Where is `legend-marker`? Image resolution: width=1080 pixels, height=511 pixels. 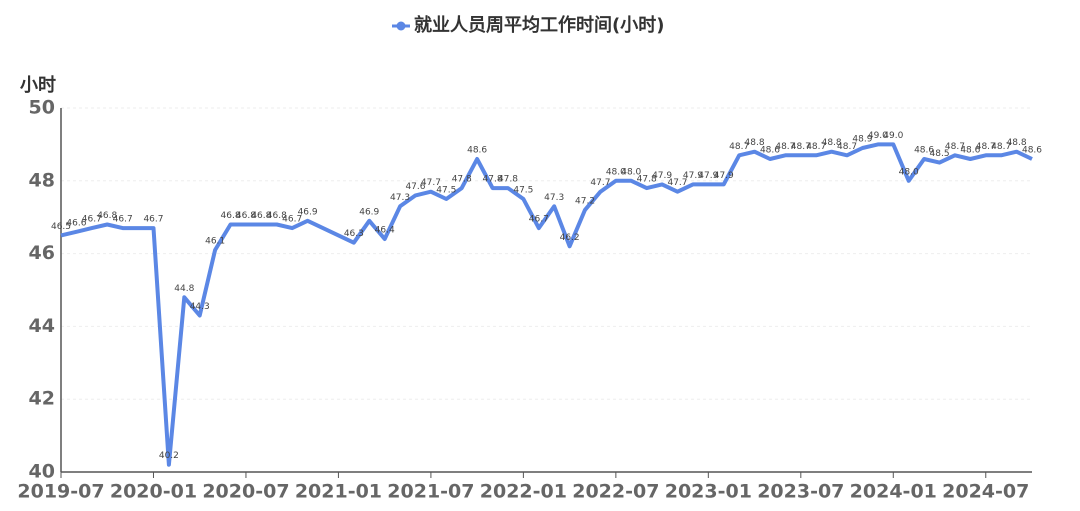
legend-marker is located at coordinates (401, 26).